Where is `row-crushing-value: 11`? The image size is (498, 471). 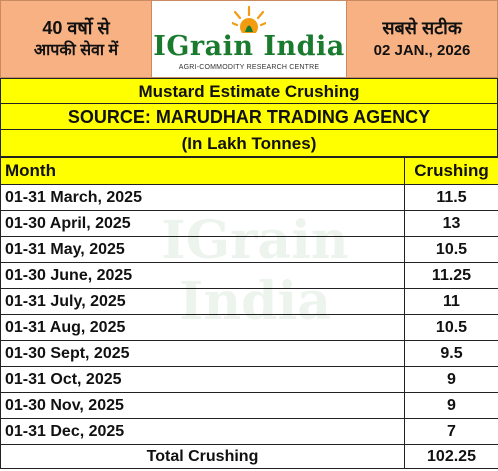
row-crushing-value: 11 is located at coordinates (451, 301).